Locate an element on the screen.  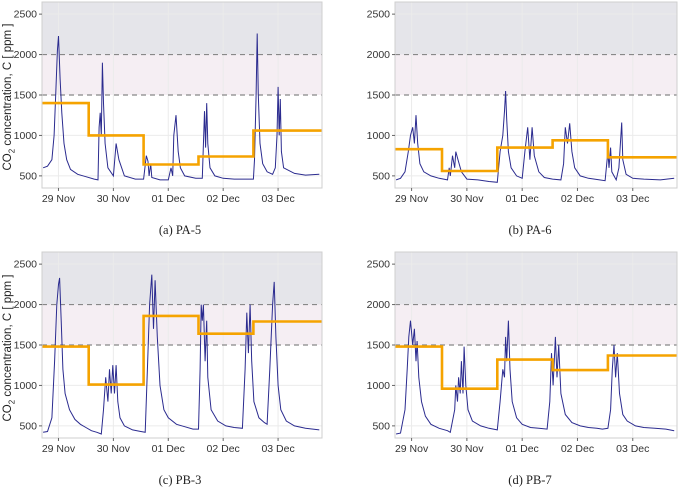
series-co2-pb3 is located at coordinates (181, 354).